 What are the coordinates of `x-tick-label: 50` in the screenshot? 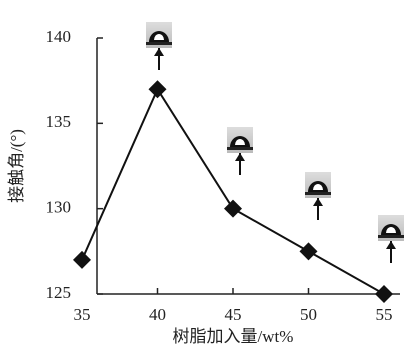 It's located at (308, 314).